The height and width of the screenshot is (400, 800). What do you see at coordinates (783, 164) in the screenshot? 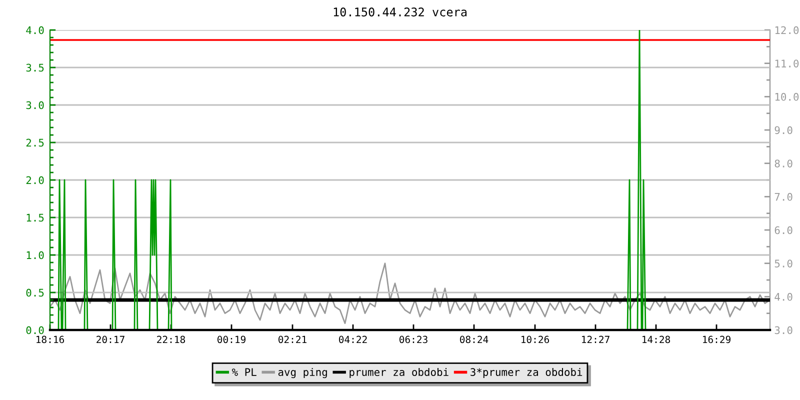
I see `y2-tick-label: 8.0` at bounding box center [783, 164].